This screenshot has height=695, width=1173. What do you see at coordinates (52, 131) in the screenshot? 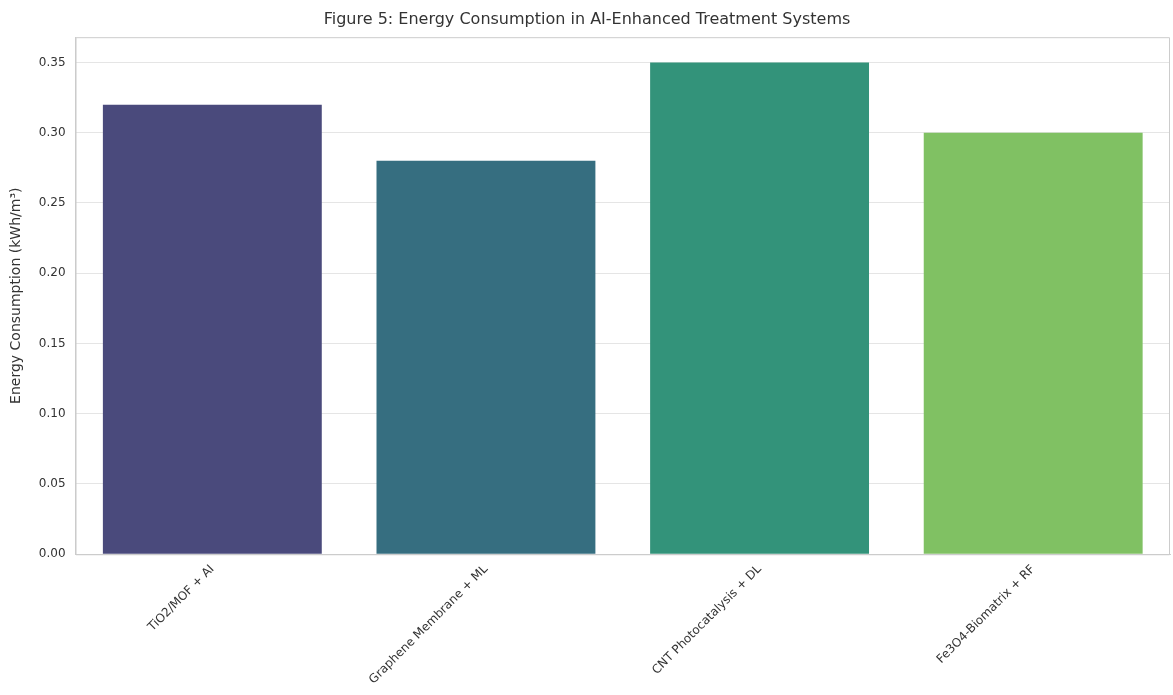
I see `y-tick-label: 0.30` at bounding box center [52, 131].